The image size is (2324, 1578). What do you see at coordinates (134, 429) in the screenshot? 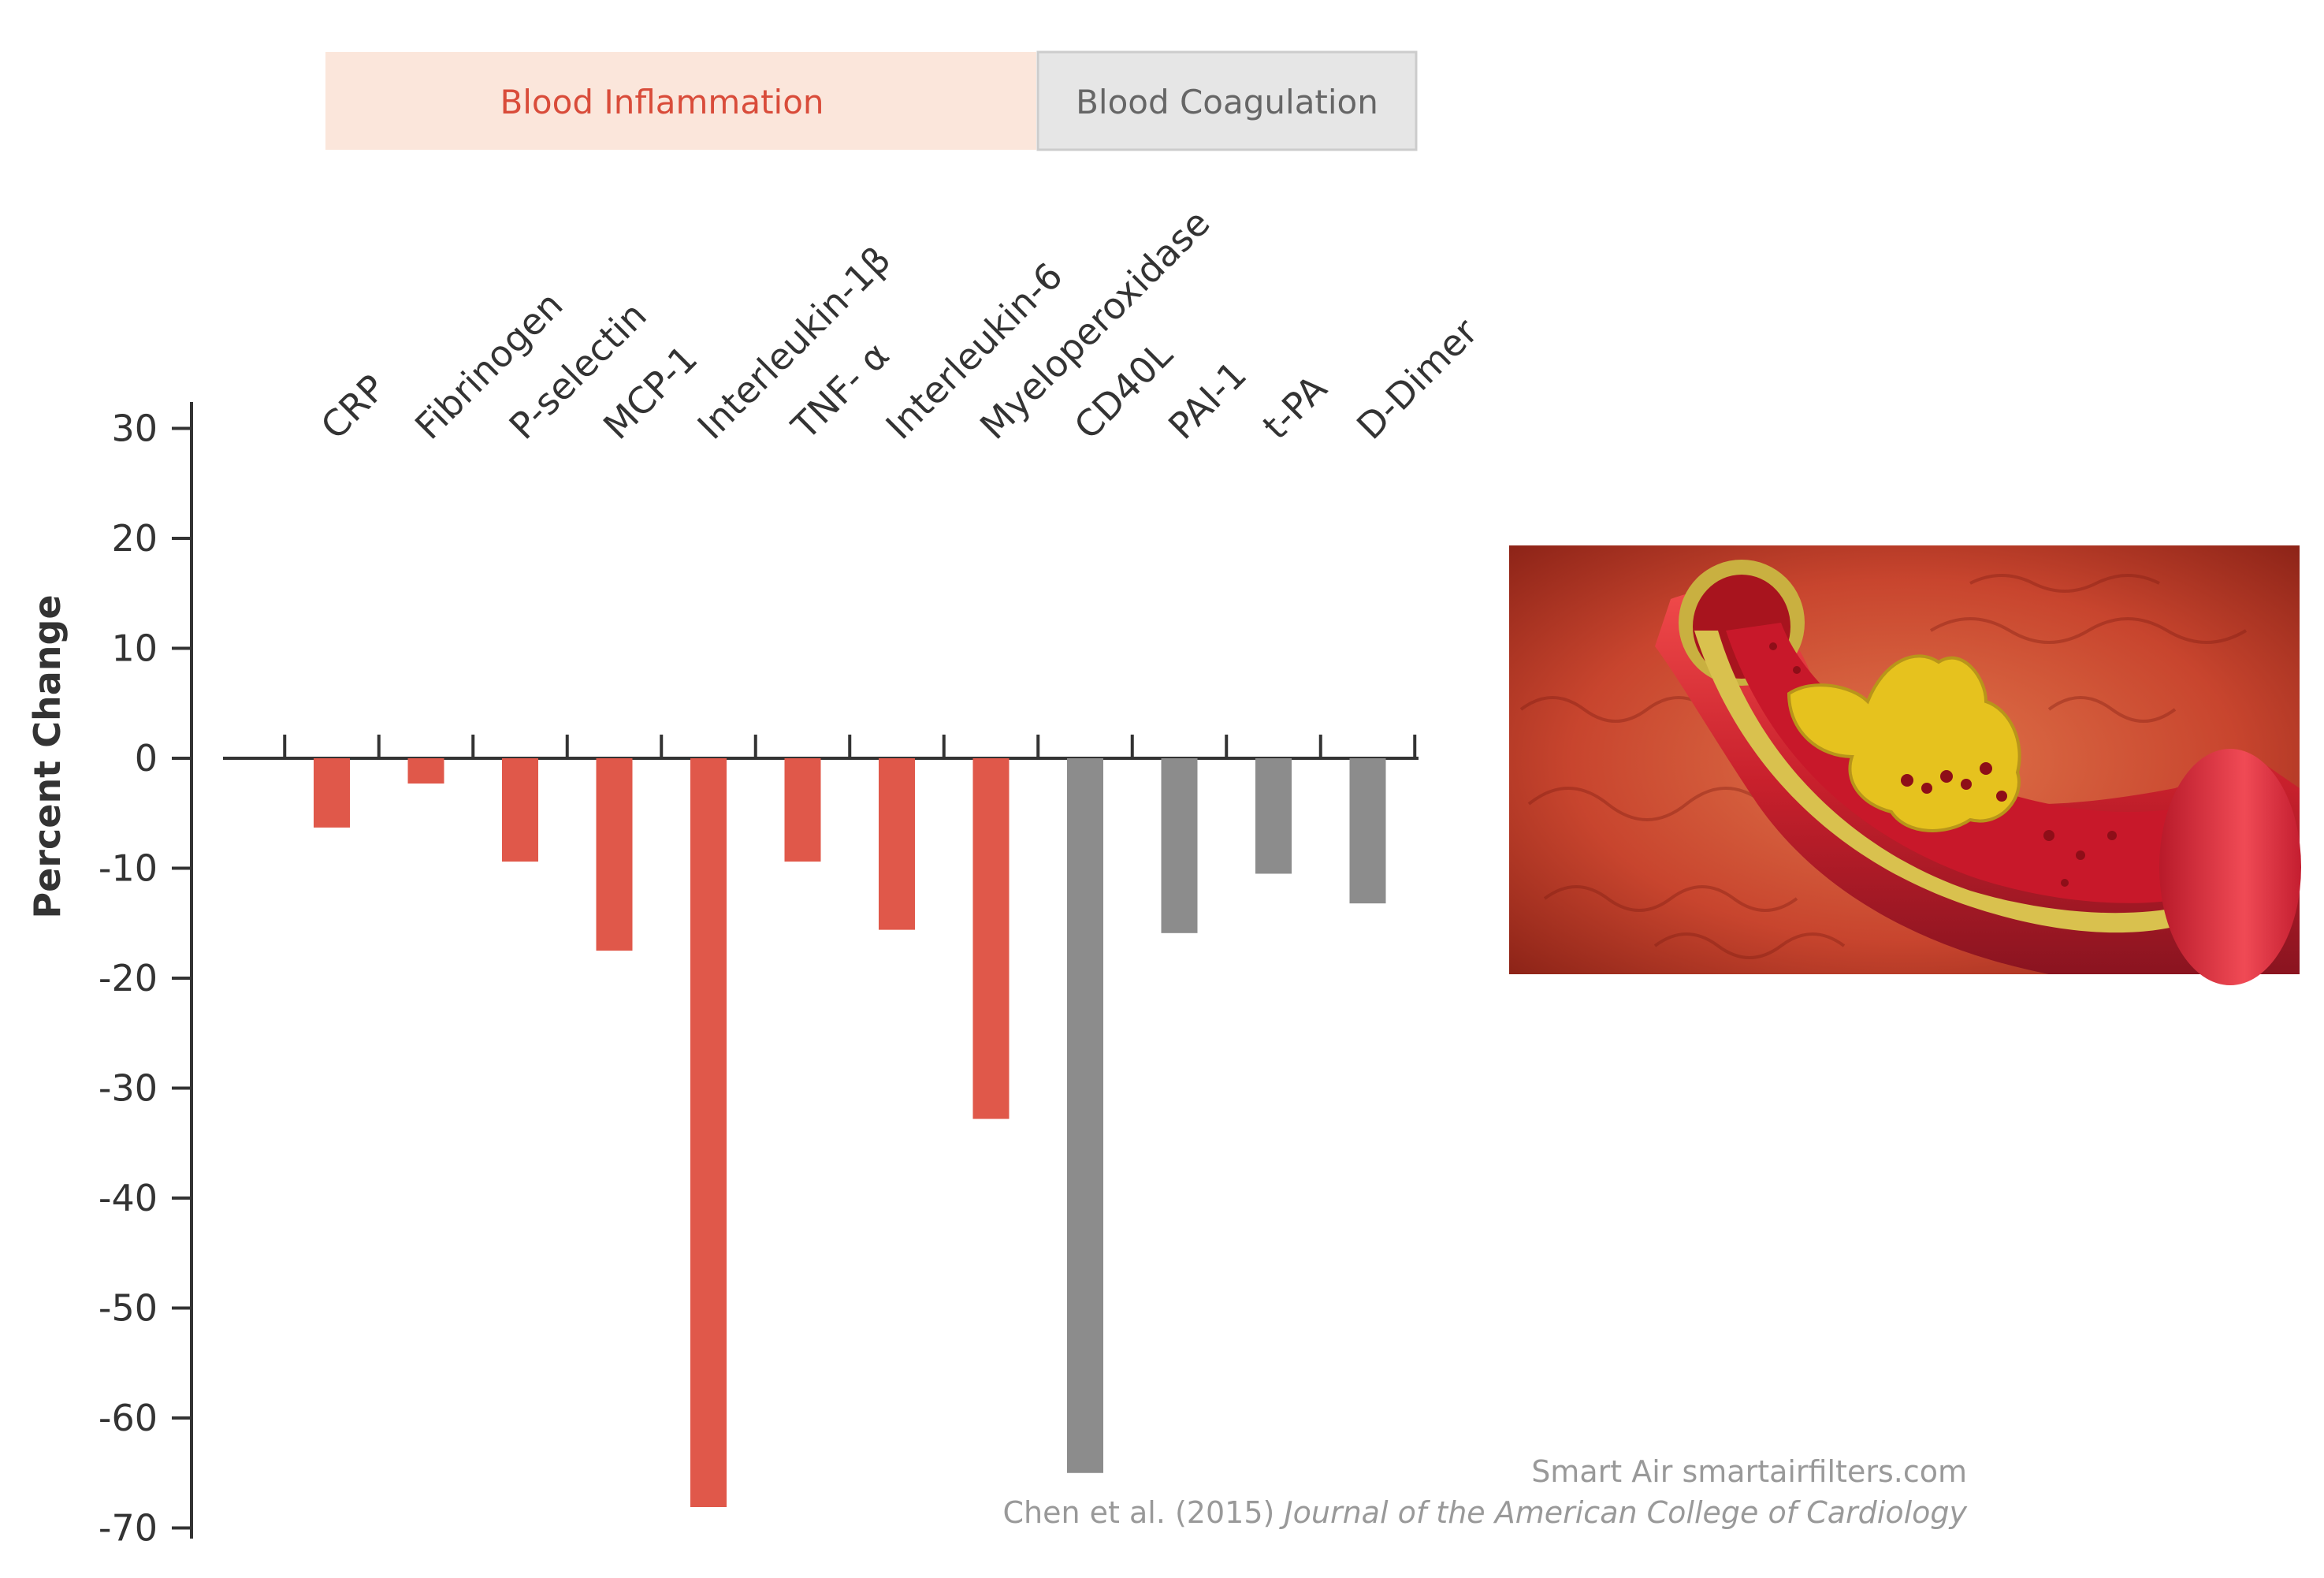
I see `y-tick-label: 30` at bounding box center [134, 429].